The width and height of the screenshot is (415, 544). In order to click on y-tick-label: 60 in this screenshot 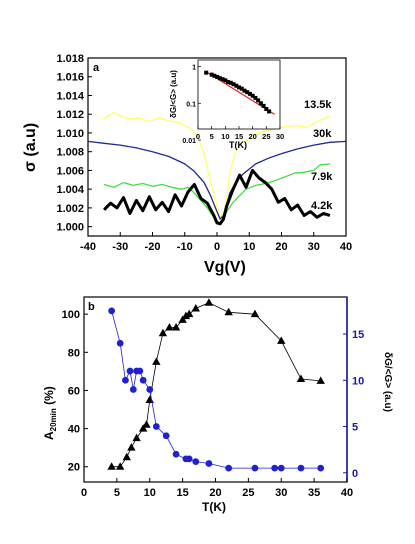, I will do `click(74, 391)`.